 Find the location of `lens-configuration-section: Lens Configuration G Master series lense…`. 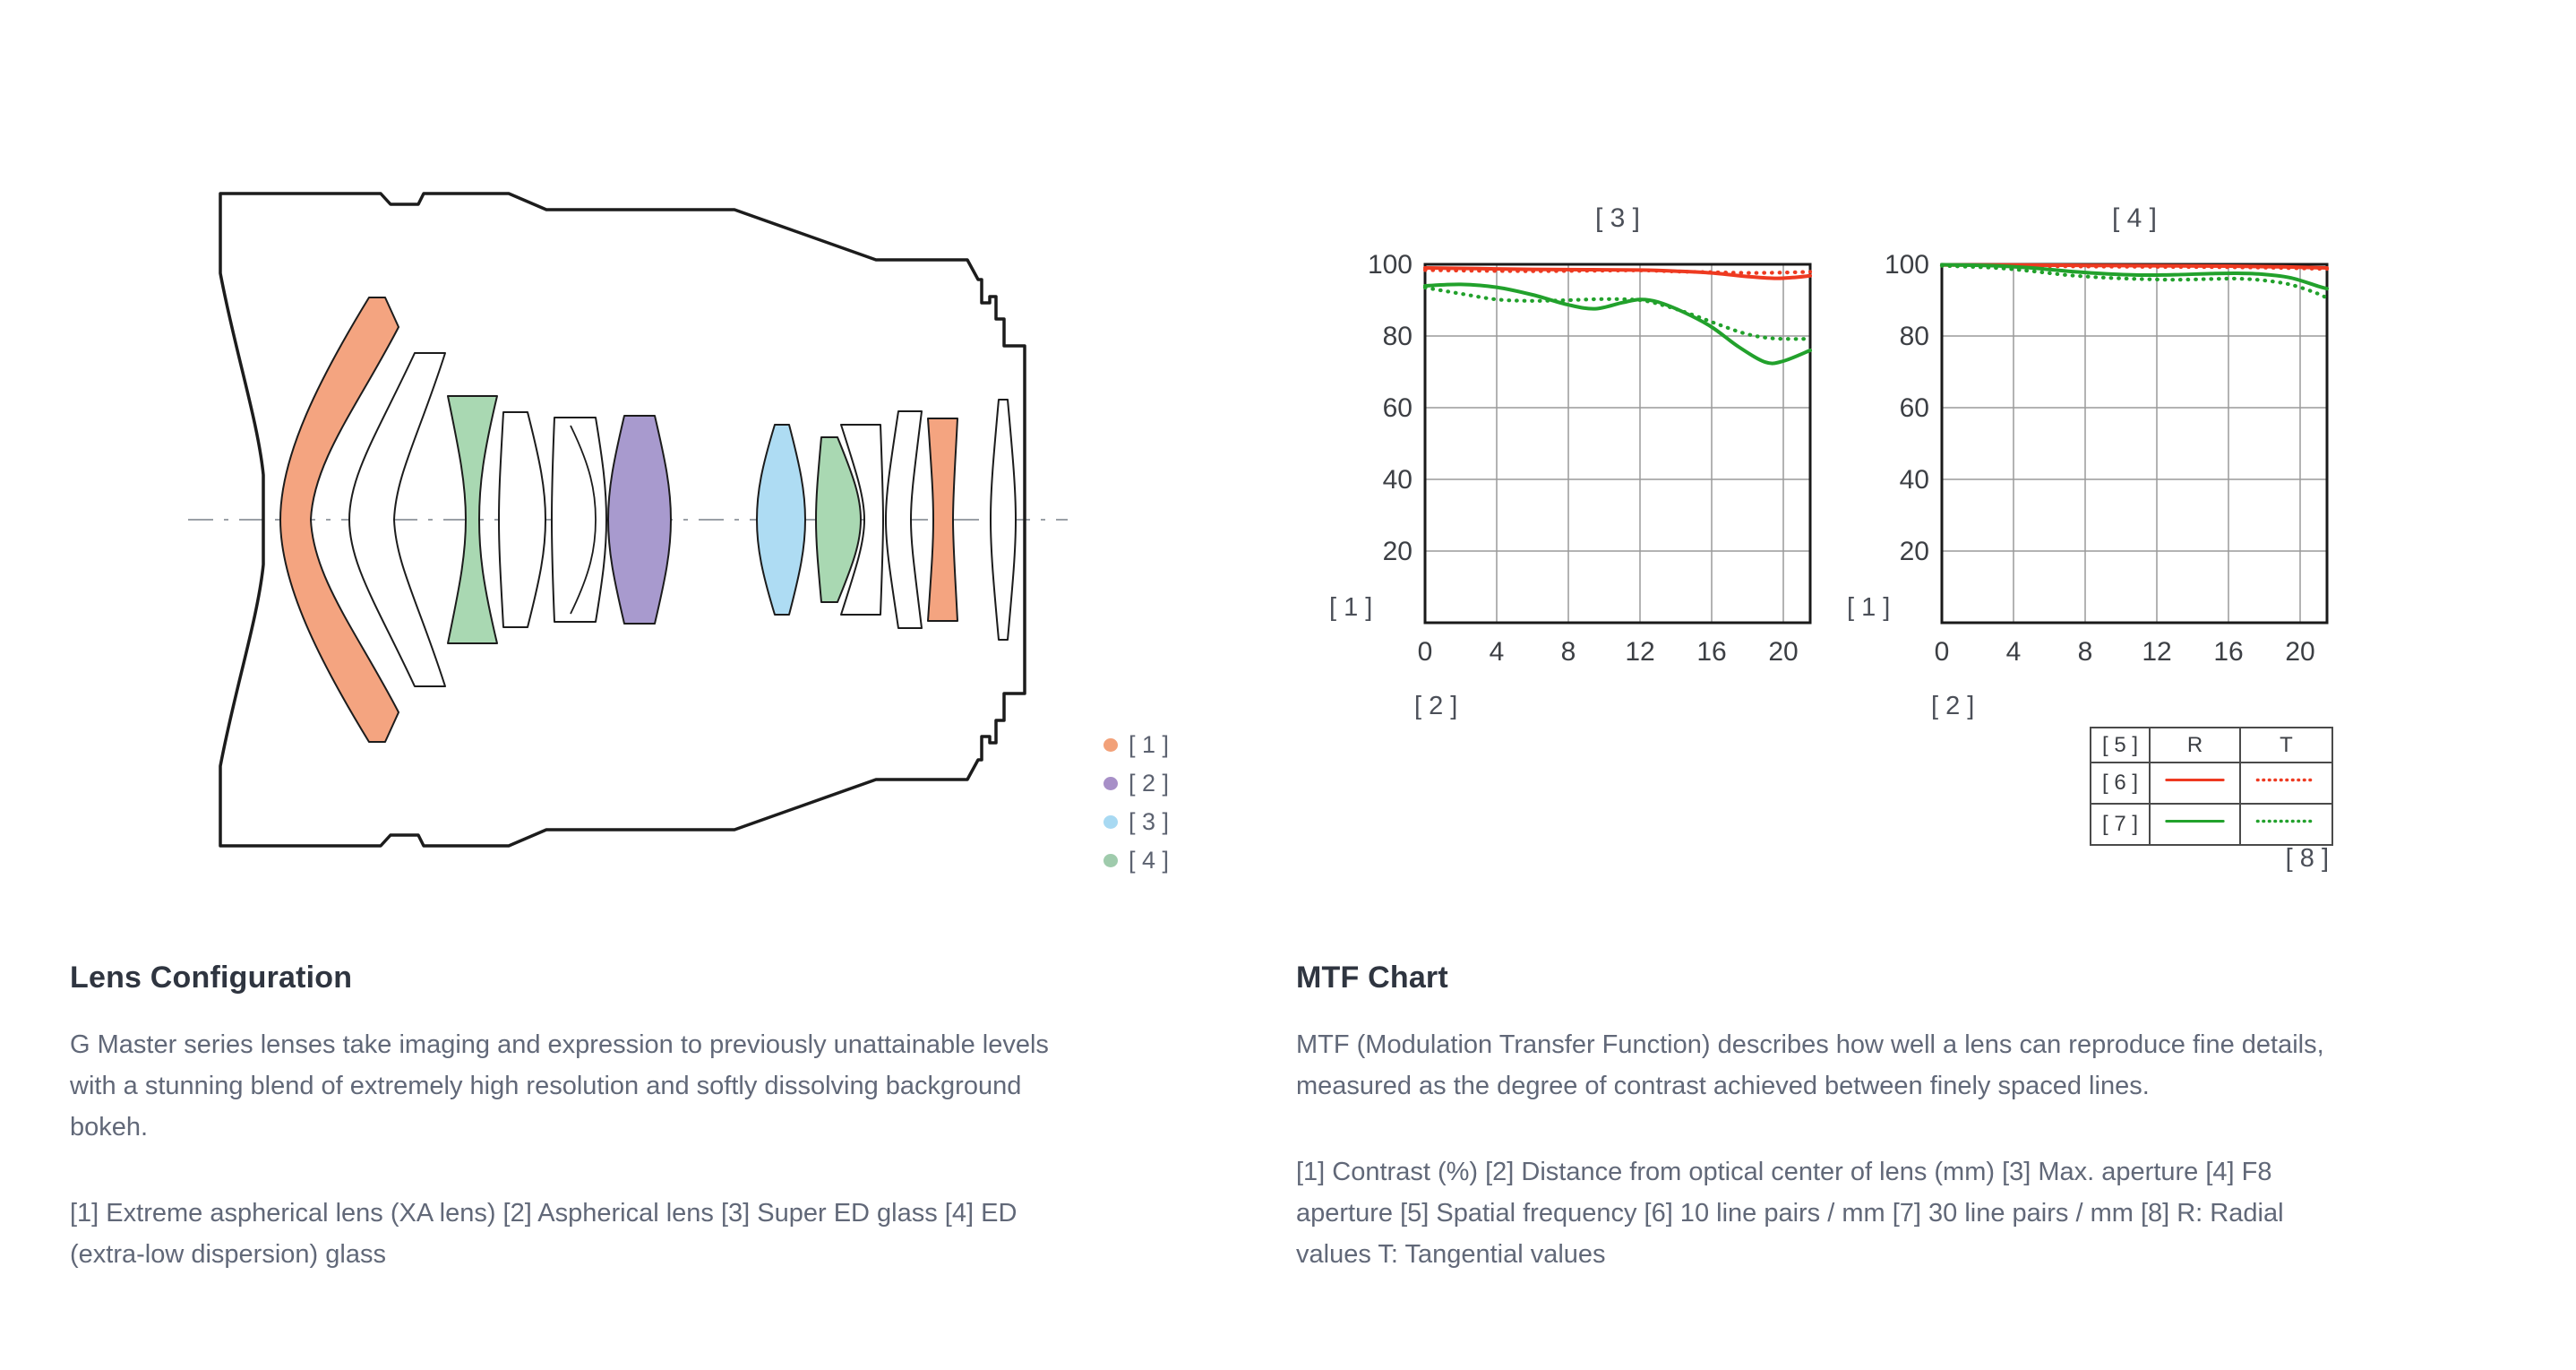

lens-configuration-section: Lens Configuration G Master series lense… is located at coordinates (580, 1118).